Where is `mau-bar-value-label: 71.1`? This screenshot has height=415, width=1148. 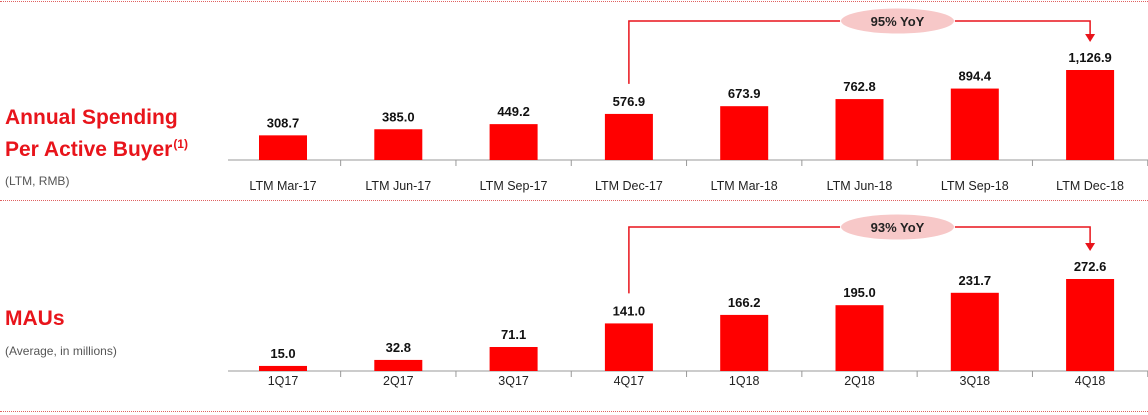 mau-bar-value-label: 71.1 is located at coordinates (513, 334).